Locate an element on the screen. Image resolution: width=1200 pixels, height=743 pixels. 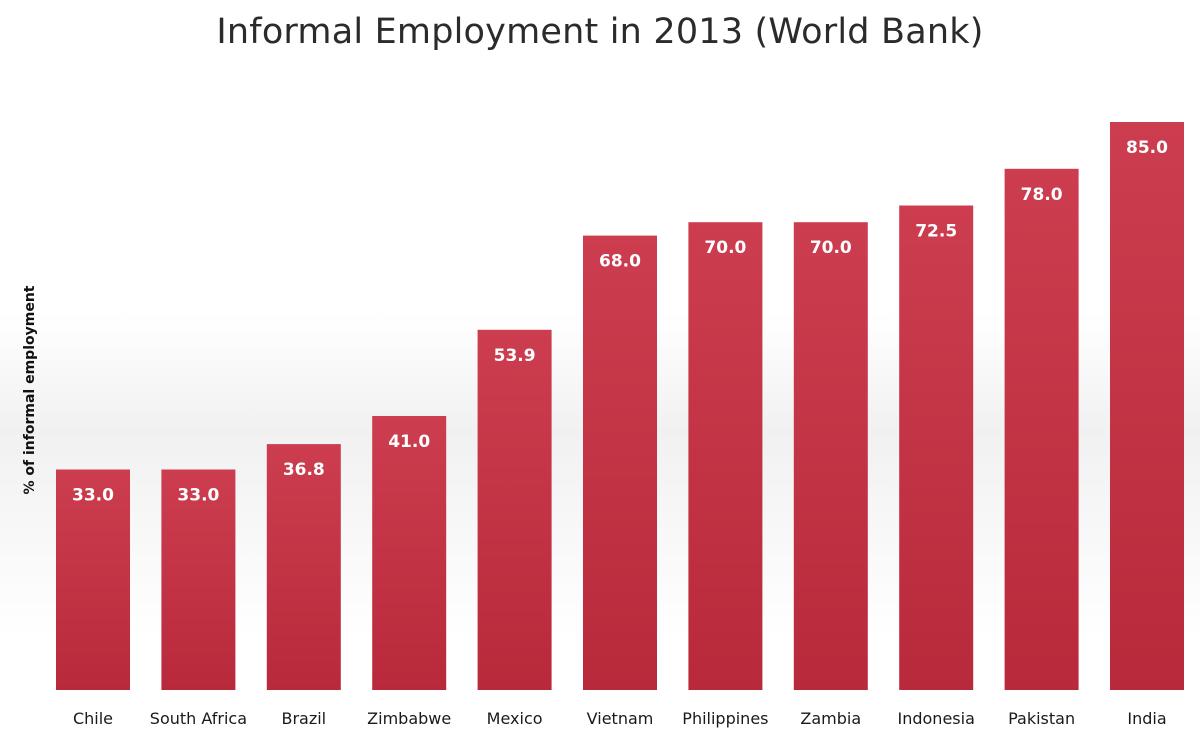
category-label: South Africa is located at coordinates (198, 718).